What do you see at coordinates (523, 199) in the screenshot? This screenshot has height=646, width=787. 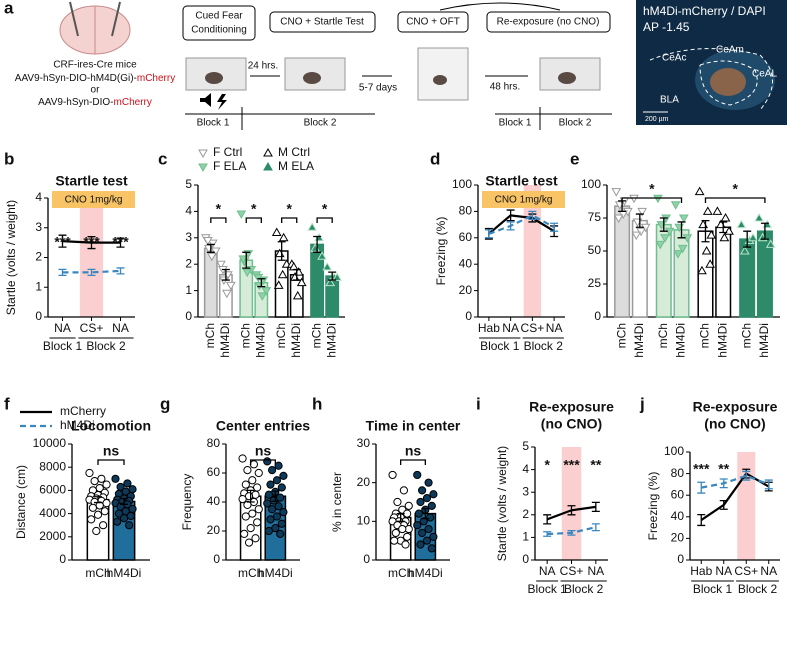 I see `annotation-box` at bounding box center [523, 199].